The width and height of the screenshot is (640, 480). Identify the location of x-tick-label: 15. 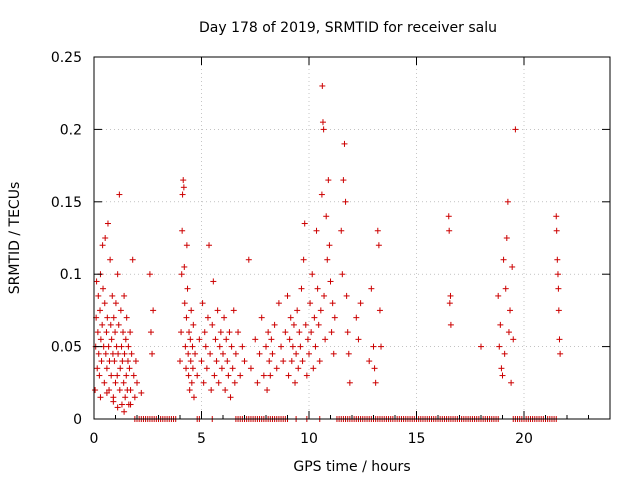
(417, 439).